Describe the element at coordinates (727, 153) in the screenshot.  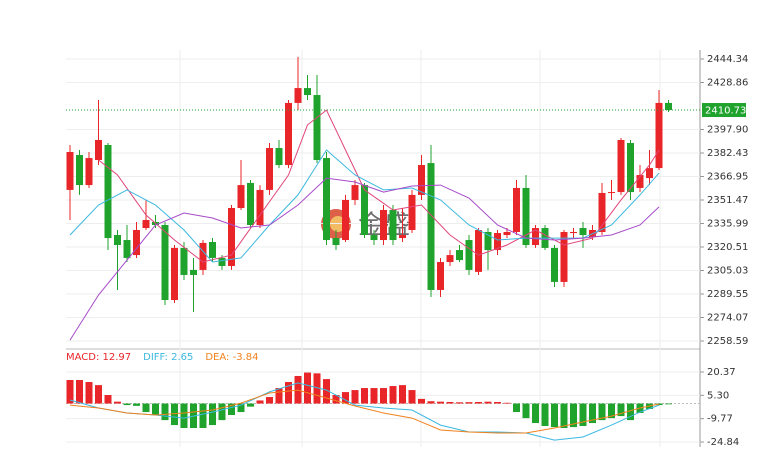
I see `y-tick-label: 2382.43` at that location.